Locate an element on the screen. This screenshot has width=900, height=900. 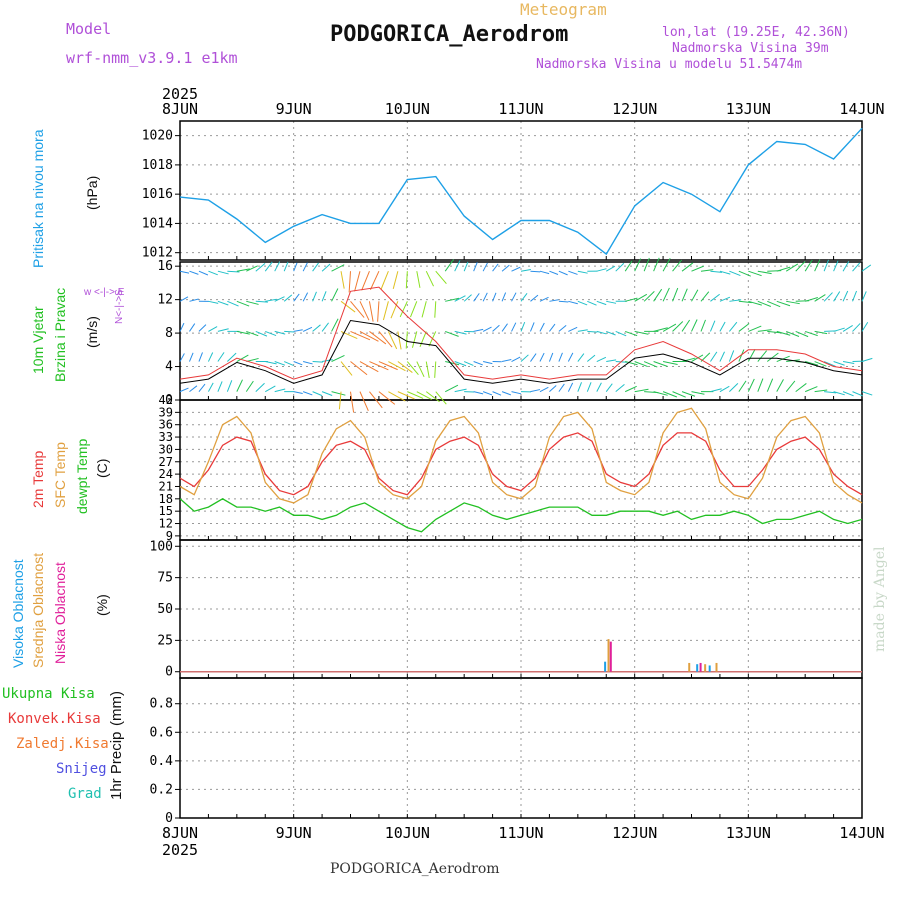
panel-frame is located at coordinates (521, 470).